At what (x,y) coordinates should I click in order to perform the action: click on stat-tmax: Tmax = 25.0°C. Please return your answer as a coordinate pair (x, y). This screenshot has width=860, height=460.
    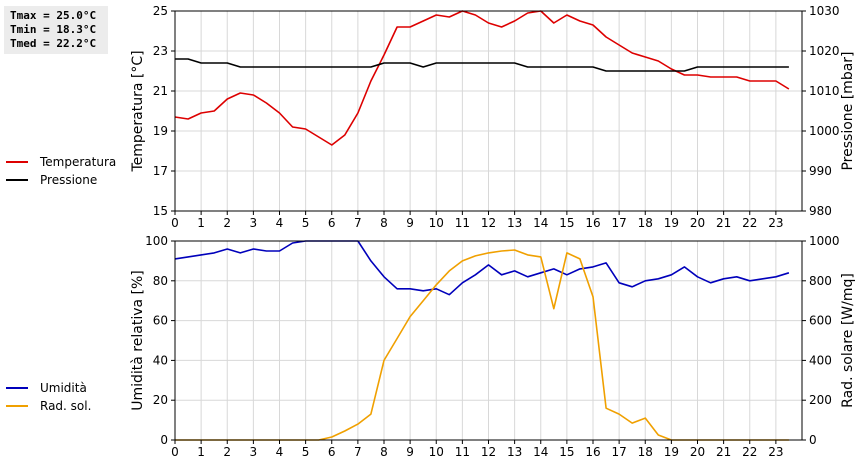
    Looking at the image, I should click on (53, 15).